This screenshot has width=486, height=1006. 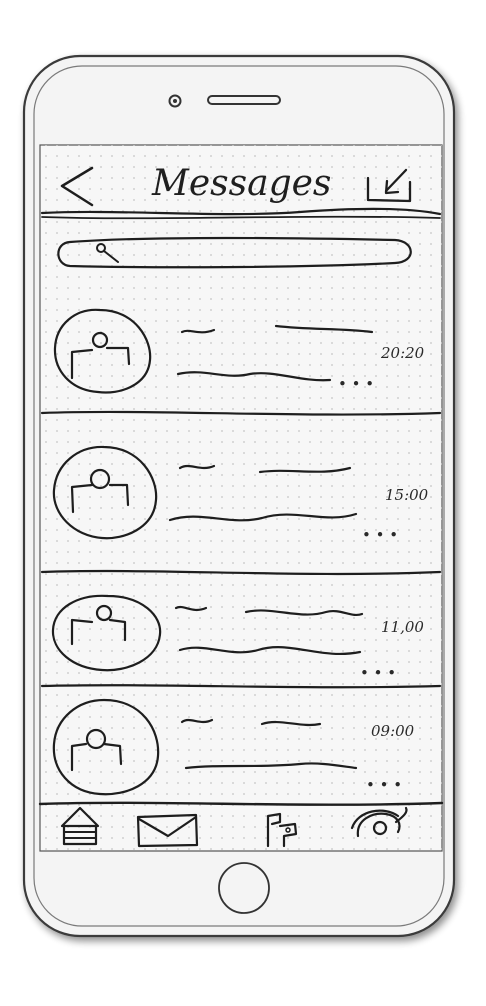 I want to click on home-button, so click(x=244, y=888).